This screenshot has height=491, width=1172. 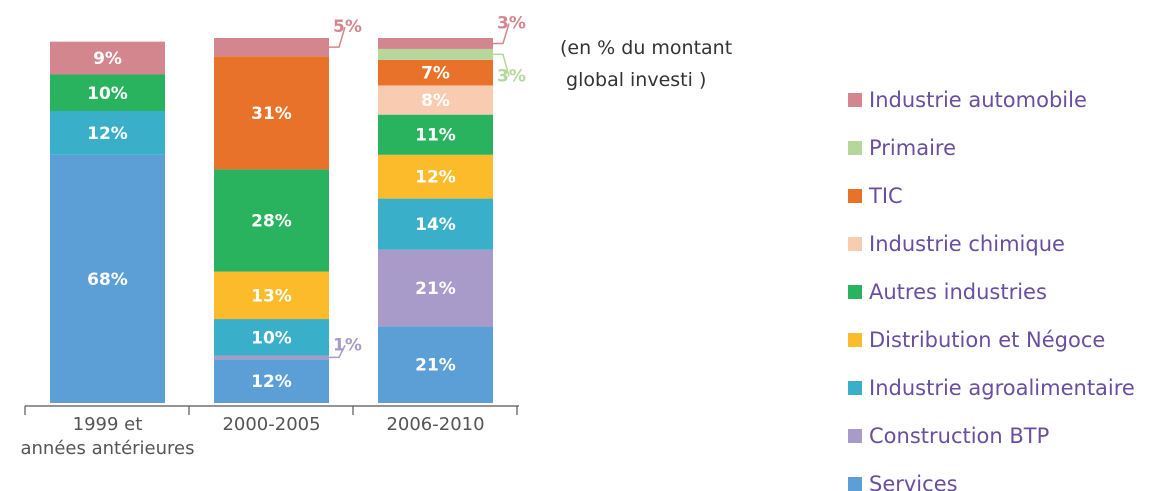 I want to click on legend-label: Distribution et Négoce, so click(x=987, y=340).